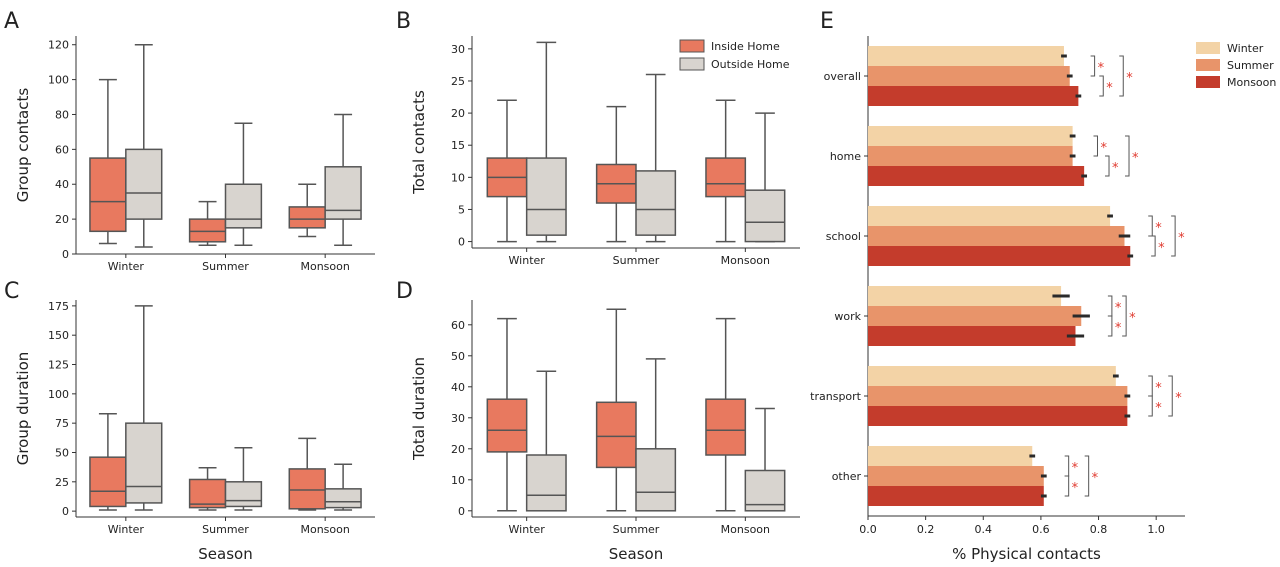  Describe the element at coordinates (144, 408) in the screenshot. I see `box-winter-outside-home` at that location.